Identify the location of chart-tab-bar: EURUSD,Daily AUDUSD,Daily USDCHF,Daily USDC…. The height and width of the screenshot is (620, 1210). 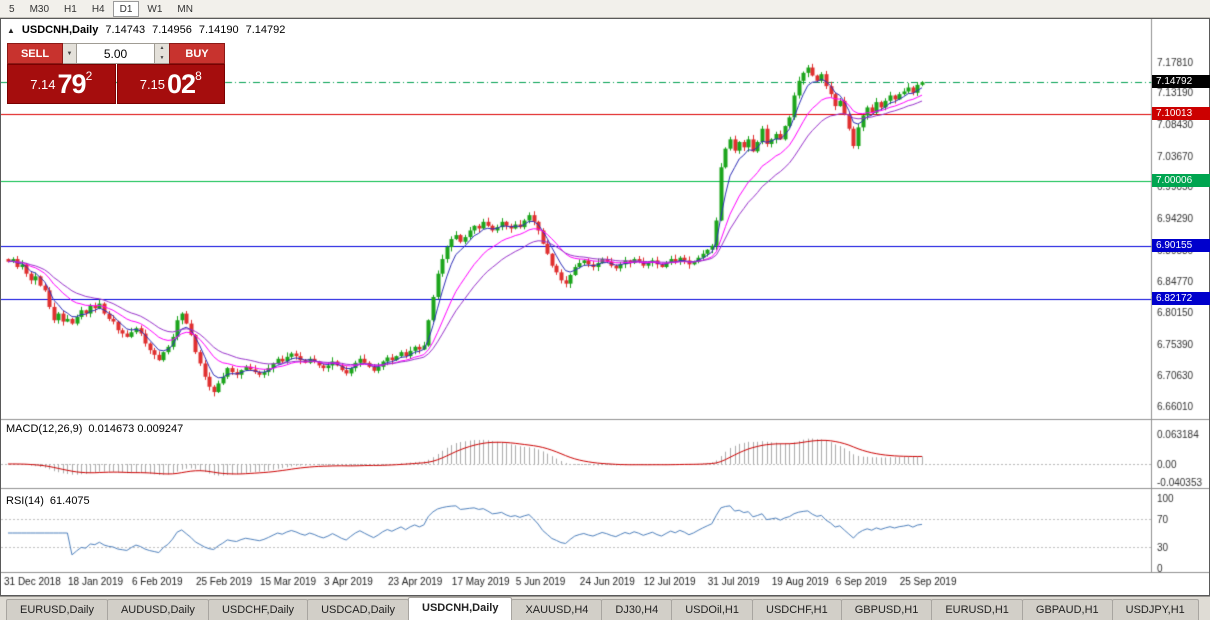
(605, 608).